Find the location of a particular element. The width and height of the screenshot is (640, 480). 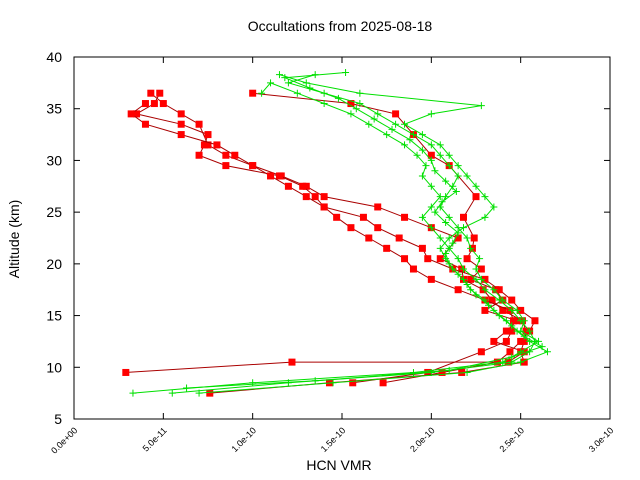

y-tick-label: 40 is located at coordinates (54, 57).